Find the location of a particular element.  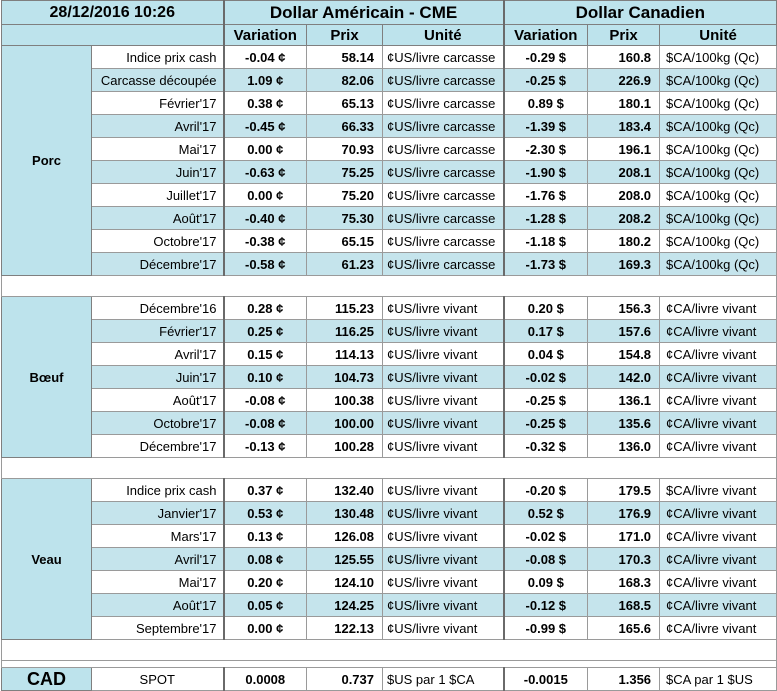

usd-unite-header: Unité is located at coordinates (443, 35).